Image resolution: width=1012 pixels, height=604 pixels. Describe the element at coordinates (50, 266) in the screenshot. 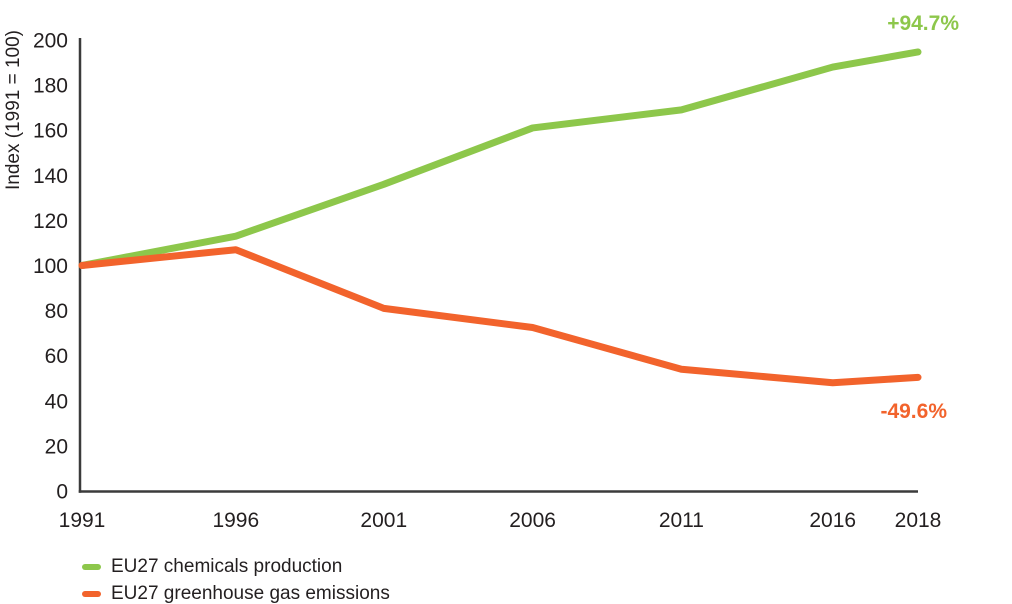

I see `y-tick-label: 100` at that location.